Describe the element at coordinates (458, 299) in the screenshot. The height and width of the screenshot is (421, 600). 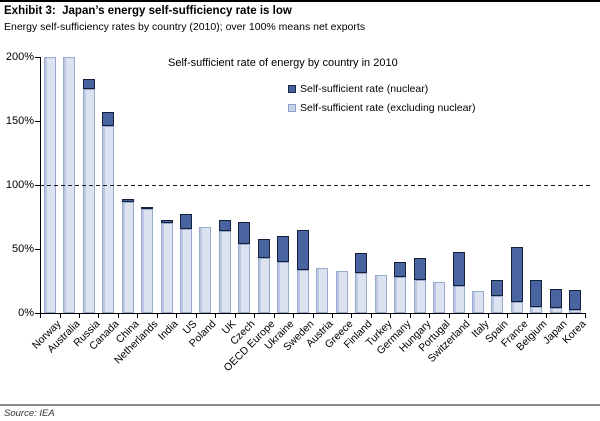
I see `bar-segment-excluding-nuclear-switzerland` at that location.